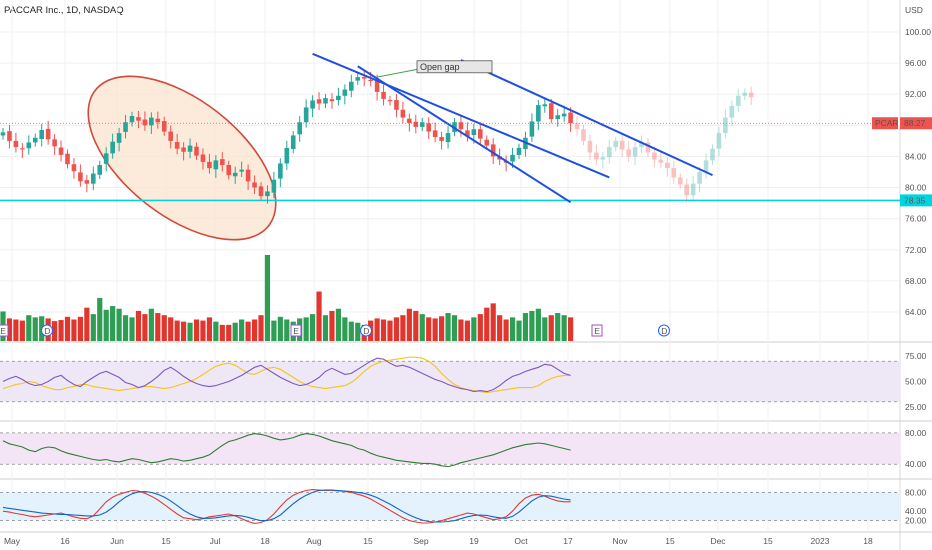 The width and height of the screenshot is (932, 550). Describe the element at coordinates (887, 123) in the screenshot. I see `symbol-tag-label: PCAR` at that location.